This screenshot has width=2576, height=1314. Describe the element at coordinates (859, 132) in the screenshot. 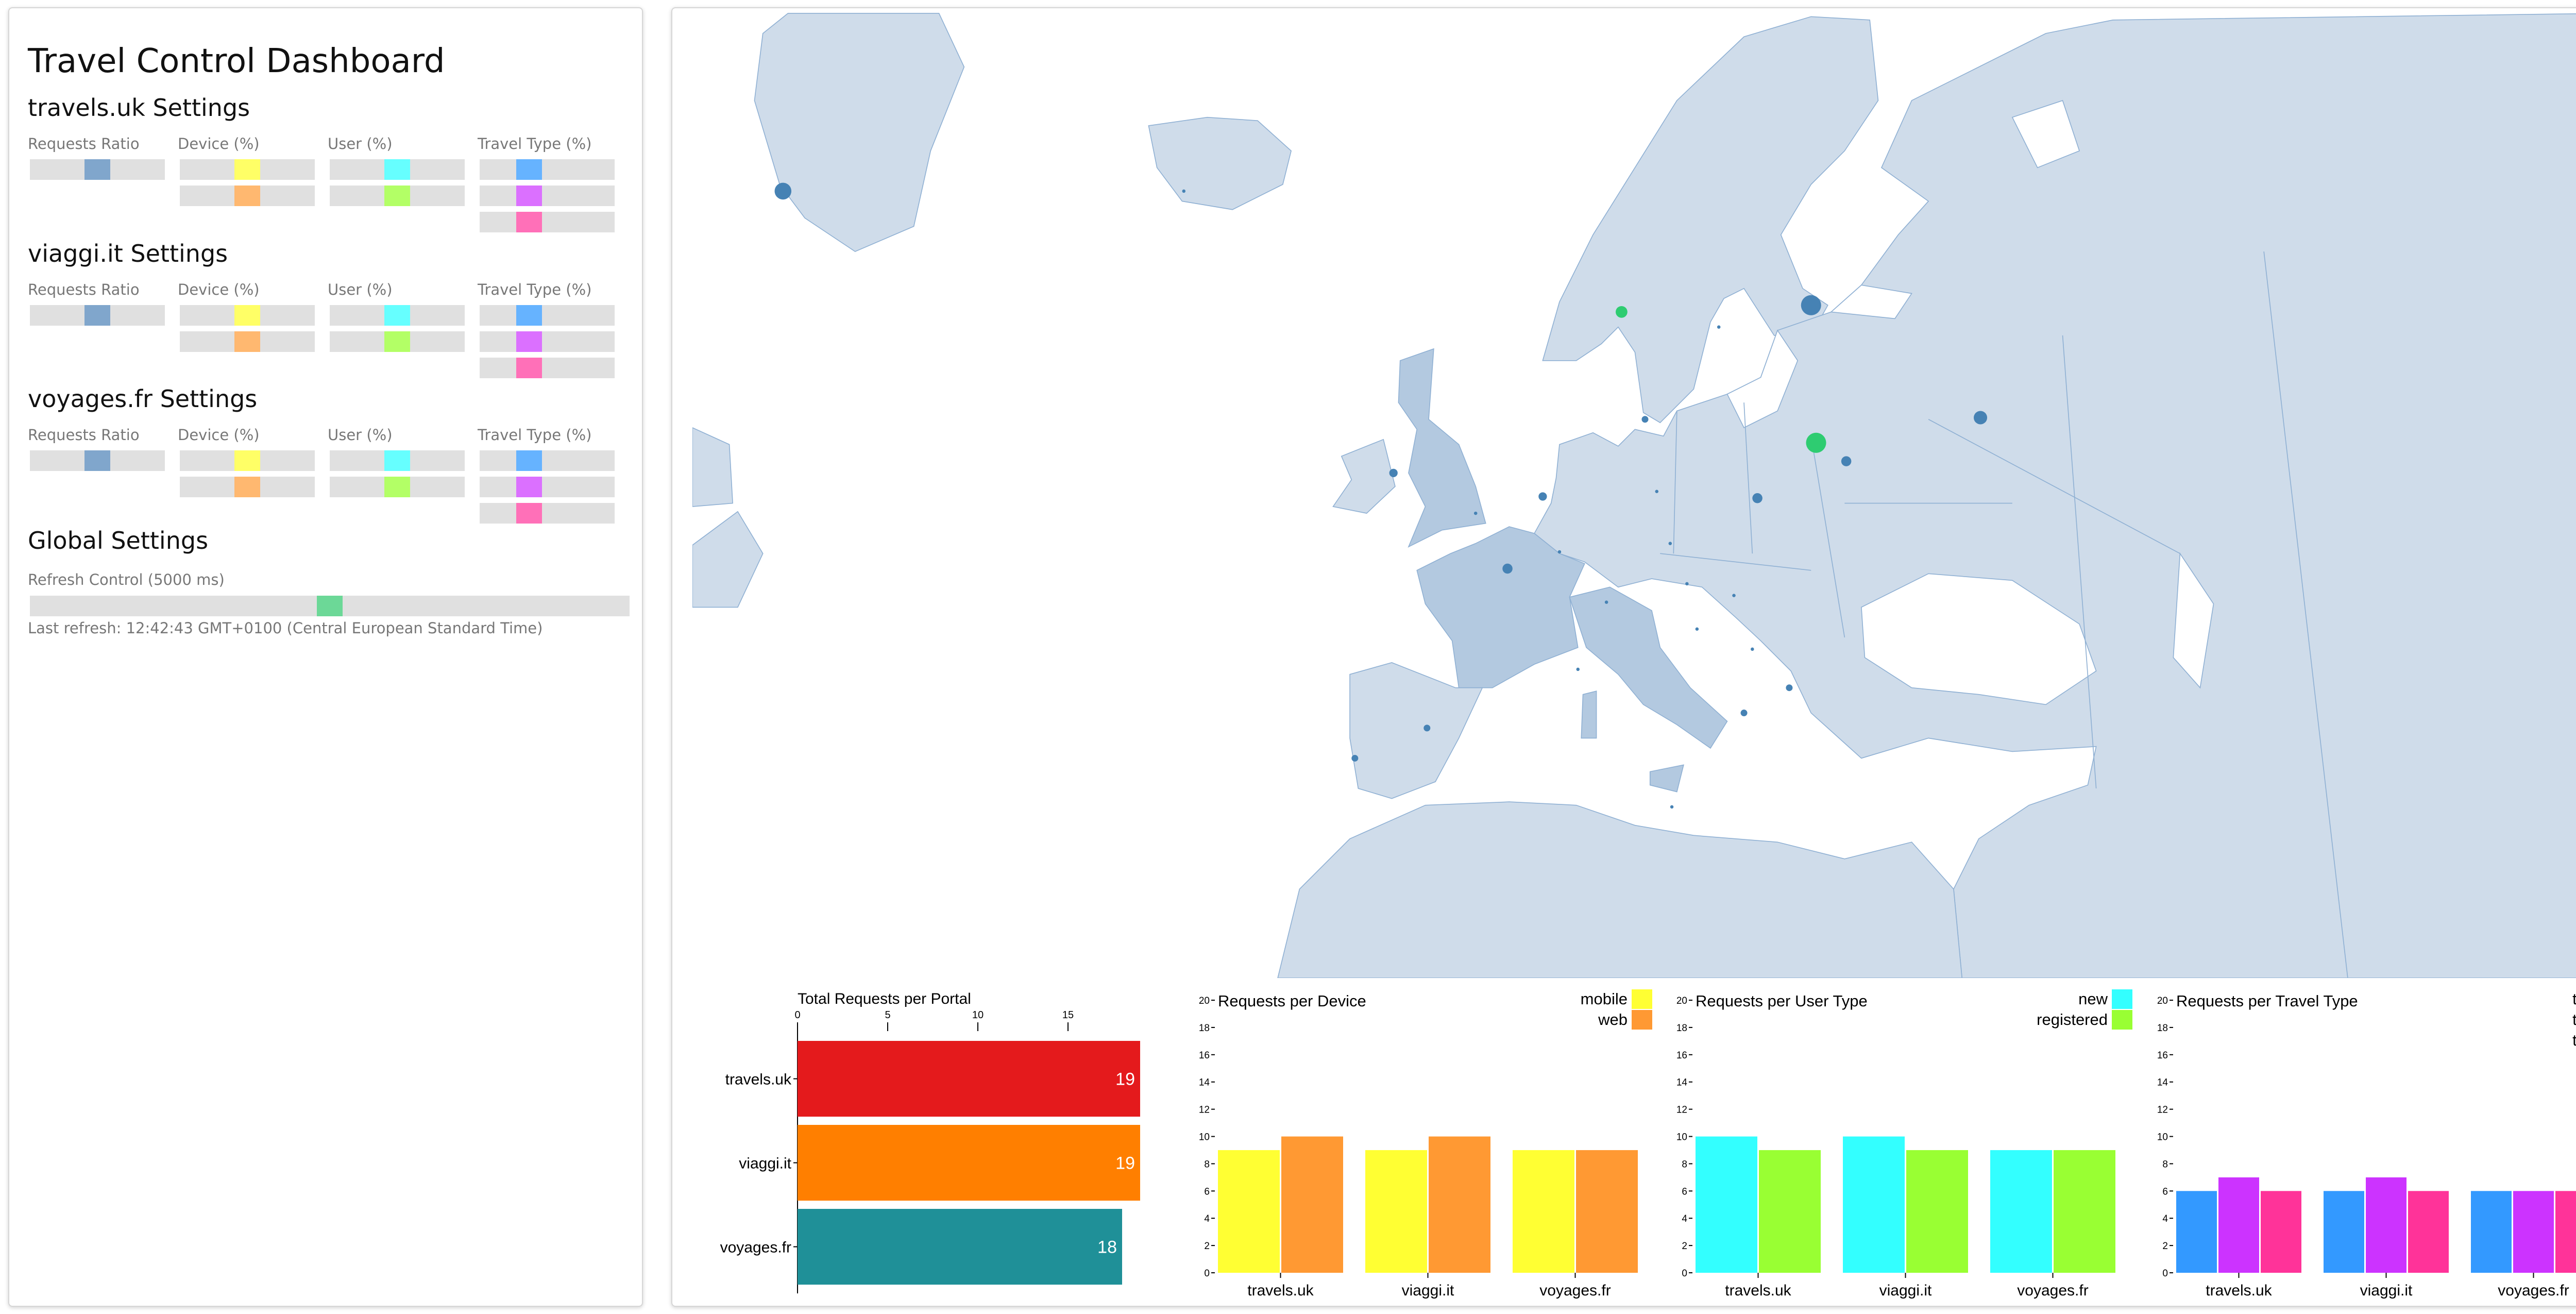

I see `country-greenland` at that location.